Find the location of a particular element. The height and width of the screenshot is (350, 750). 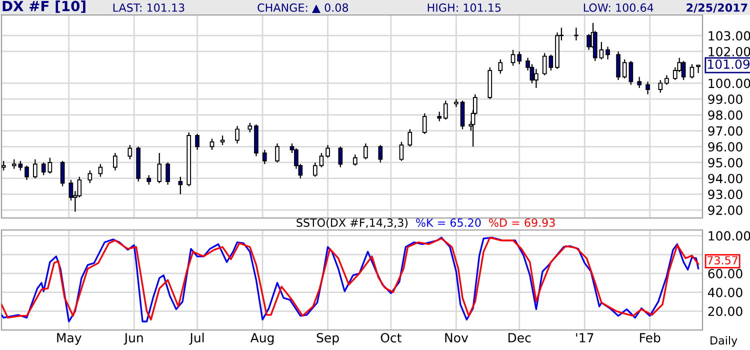

x-tick-label: Jul is located at coordinates (196, 338).